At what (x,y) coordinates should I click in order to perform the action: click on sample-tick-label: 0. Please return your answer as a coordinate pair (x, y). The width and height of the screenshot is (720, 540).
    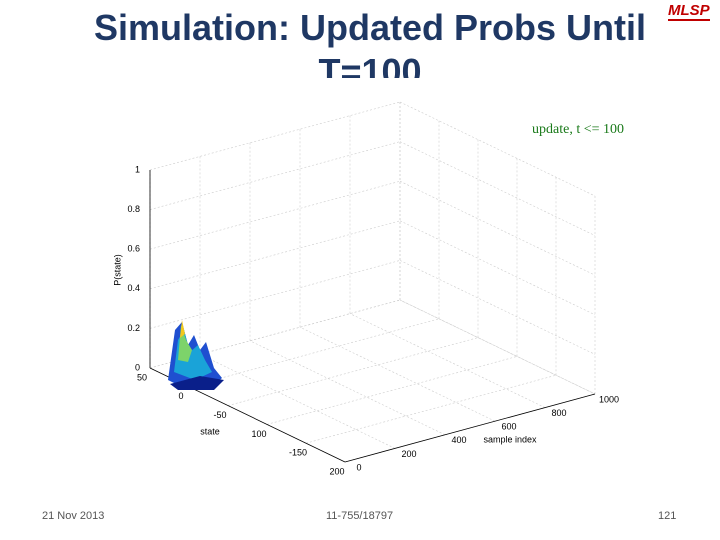
    Looking at the image, I should click on (358, 467).